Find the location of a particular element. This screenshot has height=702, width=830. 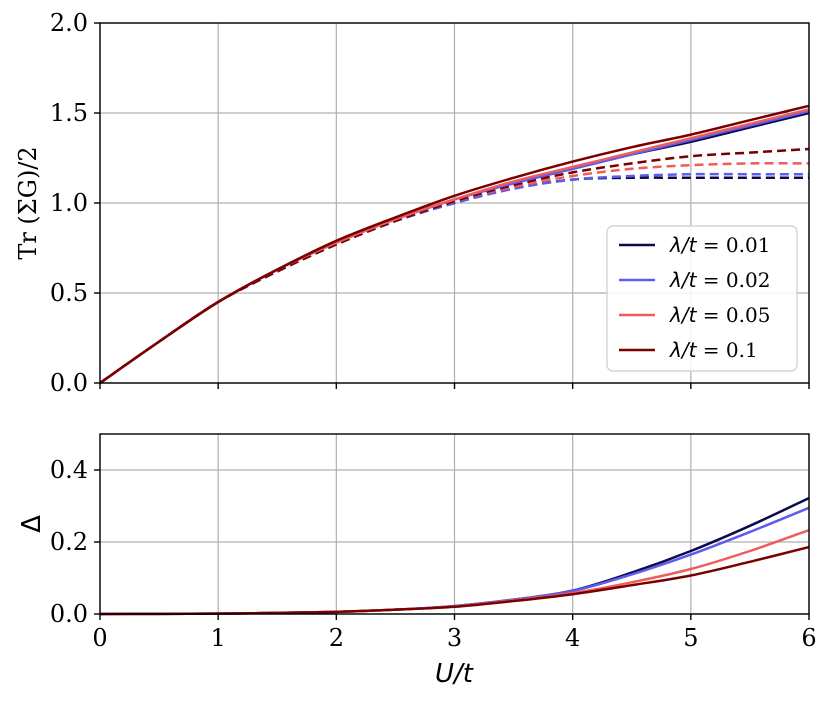

legend-label-0: λ/t = 0.01 is located at coordinates (719, 245).